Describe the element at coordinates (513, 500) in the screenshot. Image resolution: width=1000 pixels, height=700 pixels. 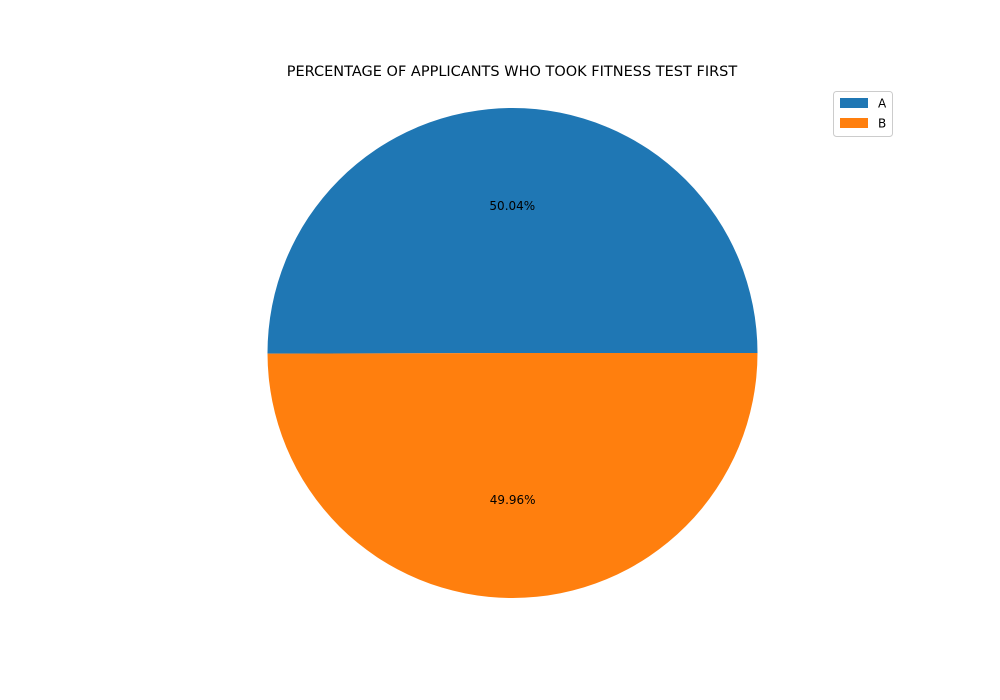
I see `pie-label-b: 49.96%` at that location.